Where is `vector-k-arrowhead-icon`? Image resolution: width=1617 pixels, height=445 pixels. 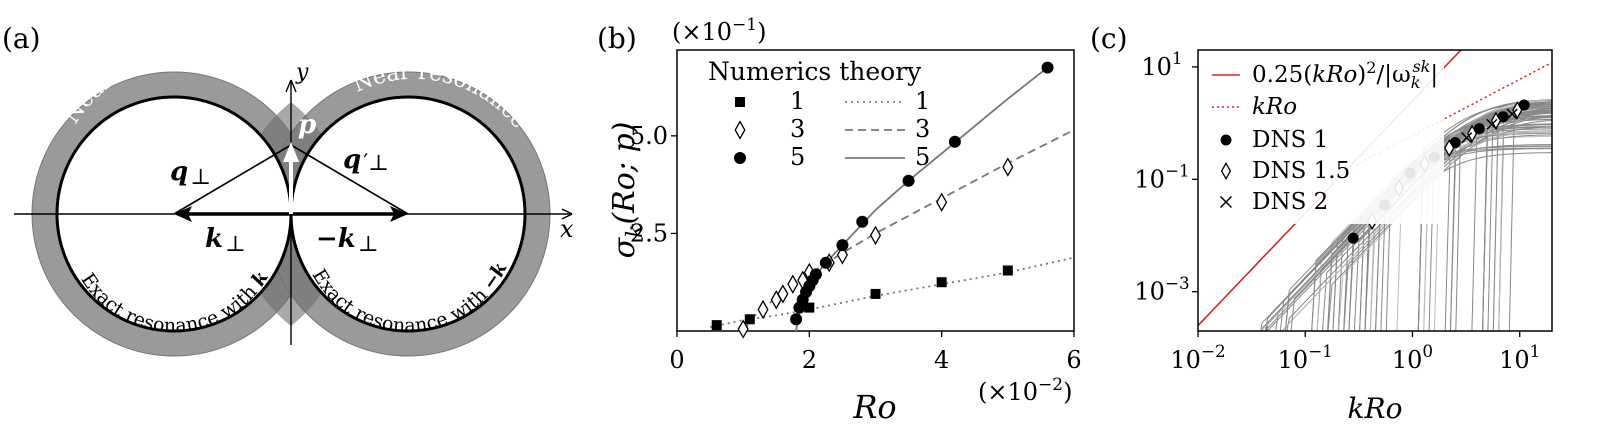
vector-k-arrowhead-icon is located at coordinates (183, 214).